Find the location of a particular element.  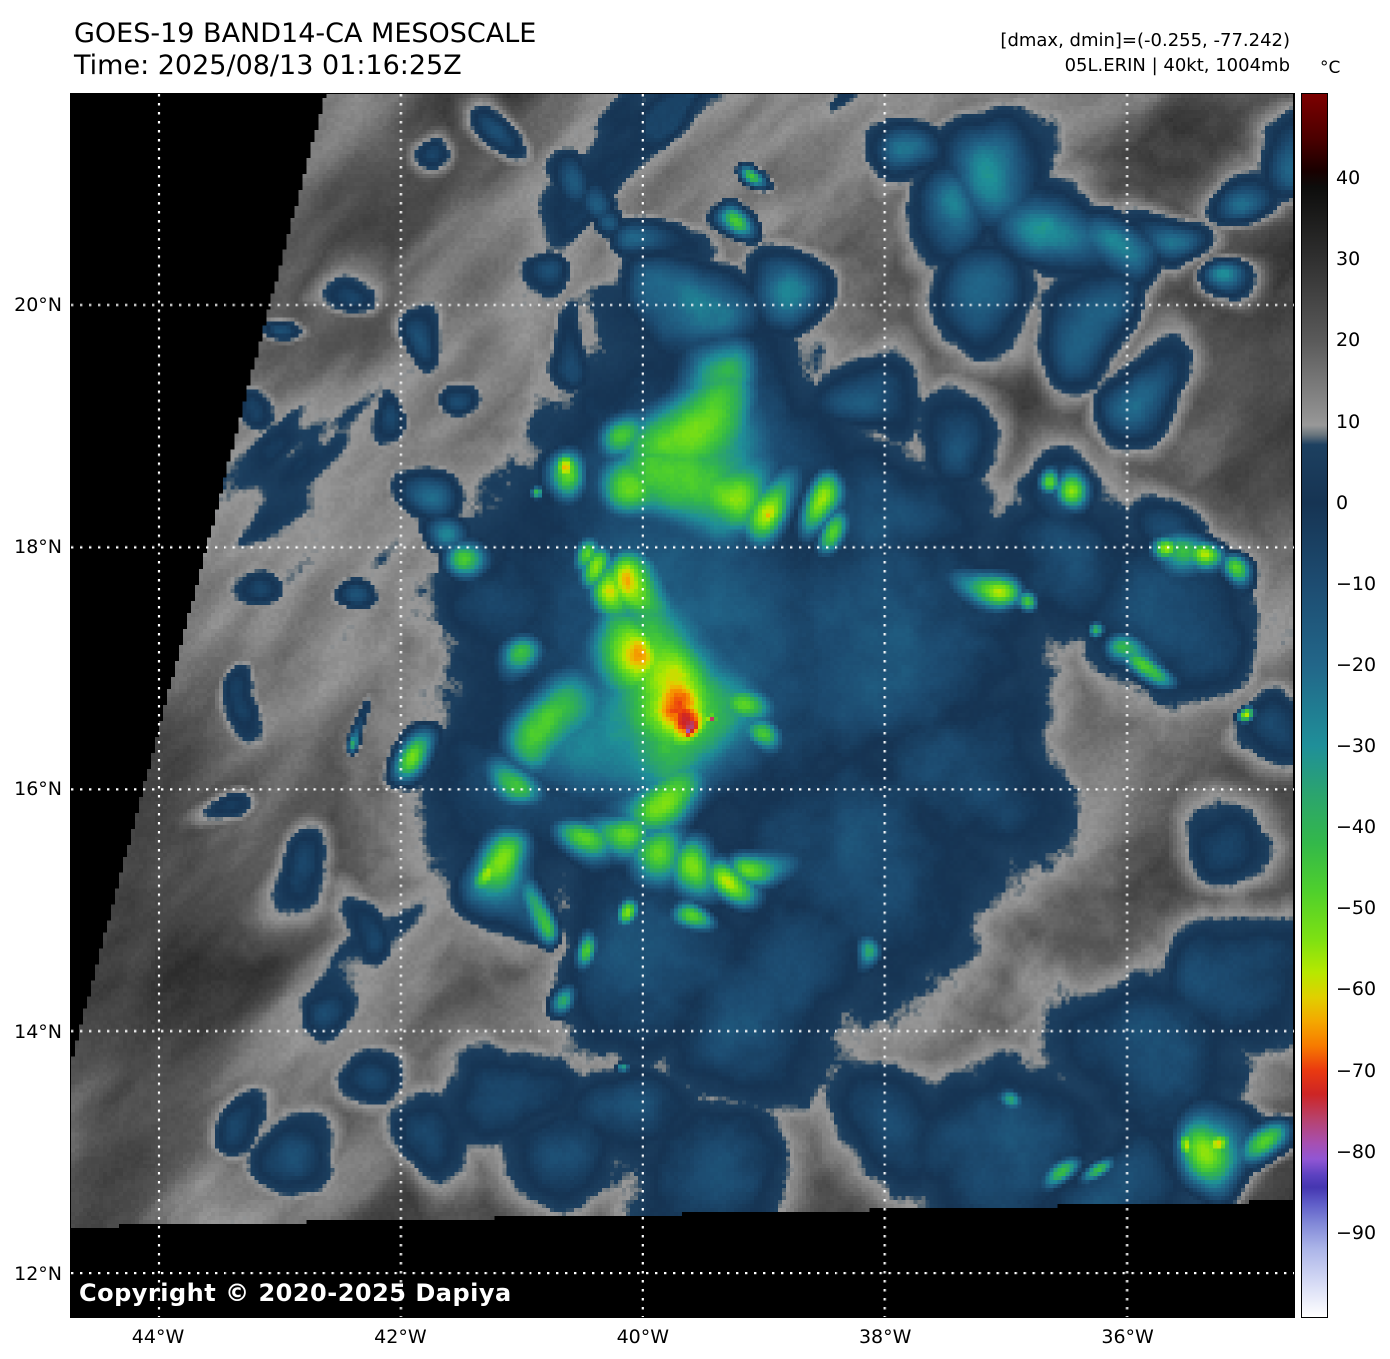

y-axis-tick-label: 16°N is located at coordinates (38, 789).